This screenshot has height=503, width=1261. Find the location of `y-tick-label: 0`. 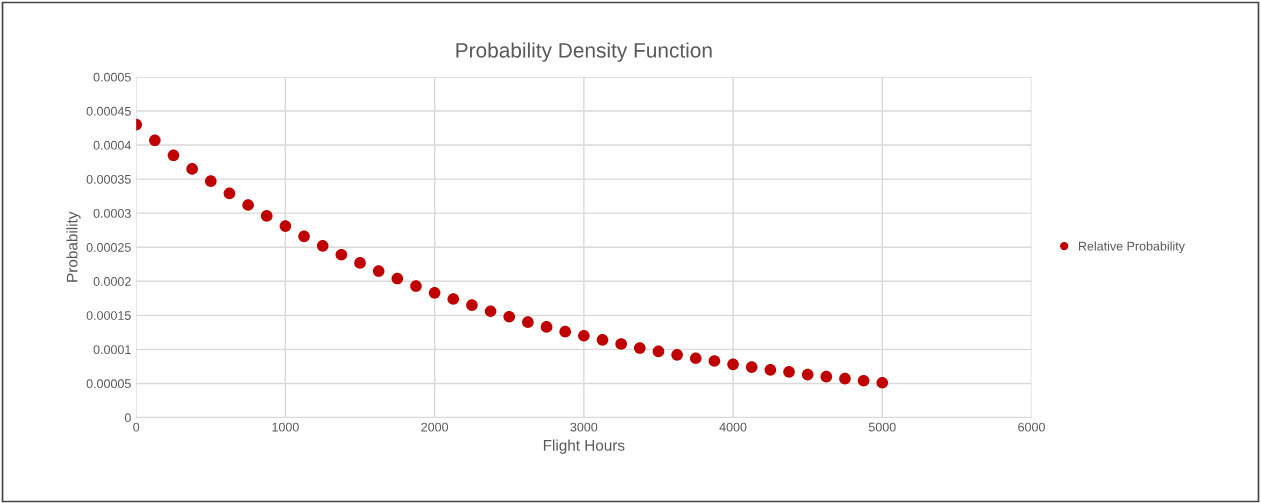

y-tick-label: 0 is located at coordinates (127, 418).